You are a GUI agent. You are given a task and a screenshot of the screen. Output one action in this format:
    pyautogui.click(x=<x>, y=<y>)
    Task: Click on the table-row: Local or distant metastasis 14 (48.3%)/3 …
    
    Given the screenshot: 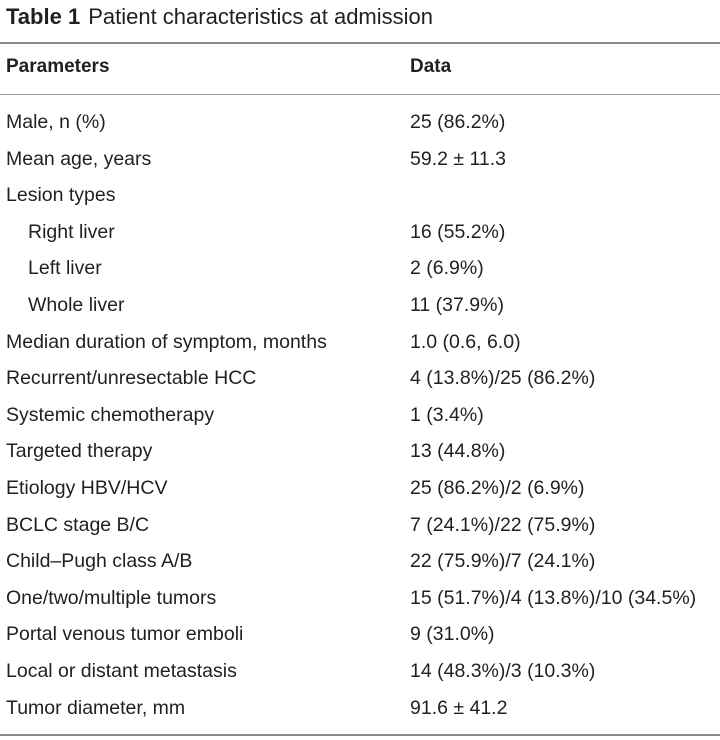 What is the action you would take?
    pyautogui.click(x=360, y=671)
    